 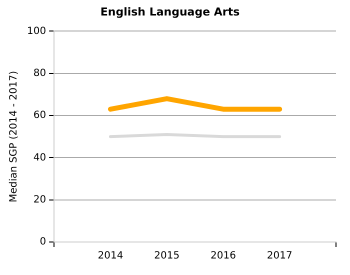 What do you see at coordinates (39, 73) in the screenshot?
I see `y-tick-label: 80` at bounding box center [39, 73].